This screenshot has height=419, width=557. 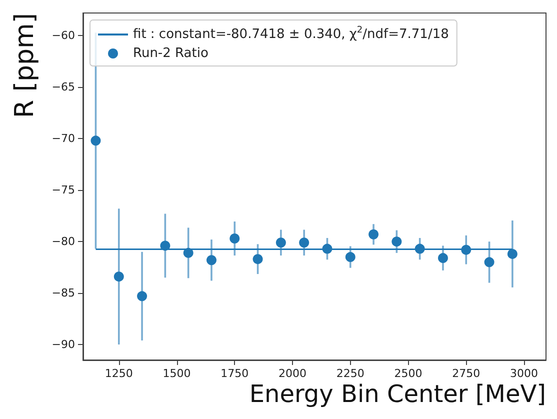 I want to click on y-tick-label: −70, so click(x=63, y=139).